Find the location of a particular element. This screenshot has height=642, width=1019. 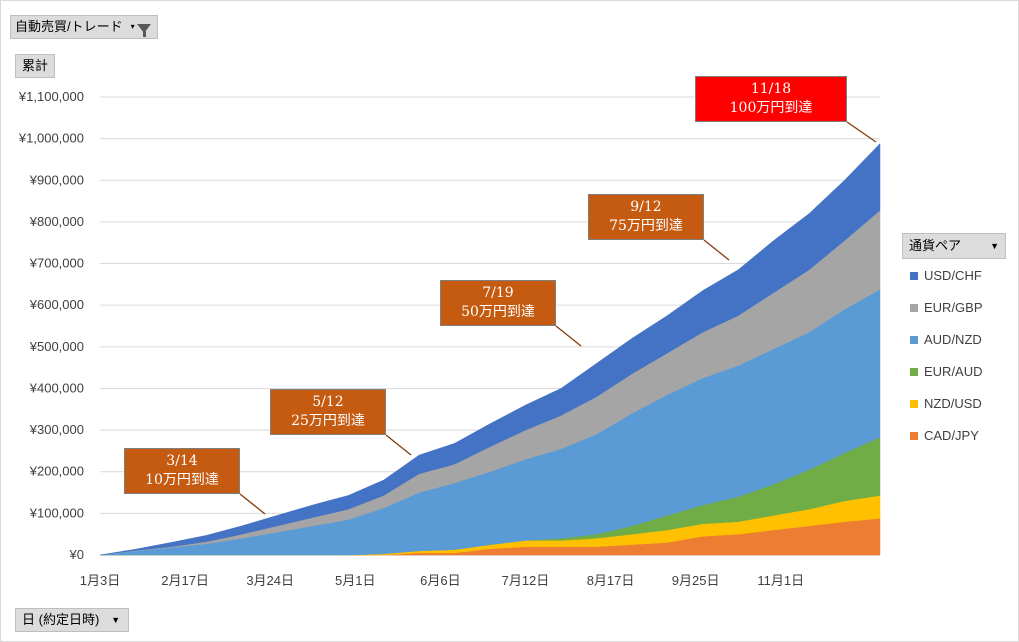

filter-field-button: 自動売買/トレード ▾ is located at coordinates (84, 27).